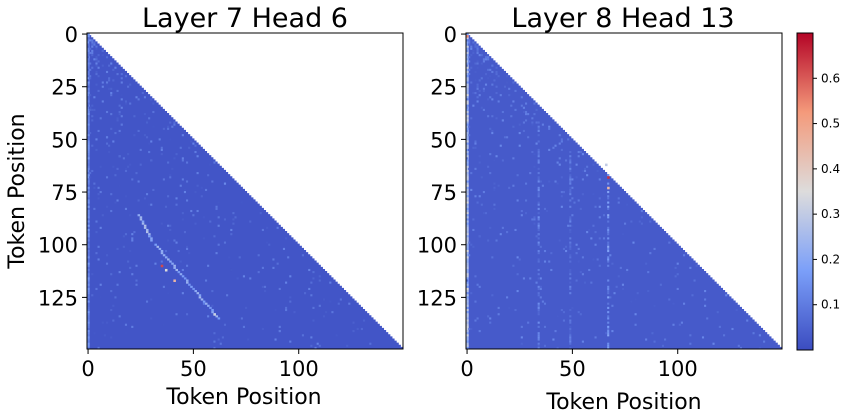 The height and width of the screenshot is (416, 847). I want to click on y-tick-label: 25, so click(443, 88).